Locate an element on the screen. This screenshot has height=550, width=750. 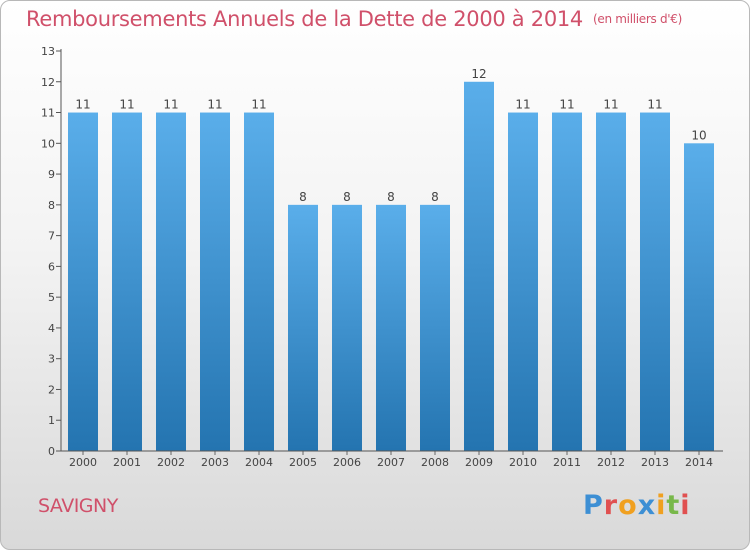
value-label-2003: 11 is located at coordinates (214, 105).